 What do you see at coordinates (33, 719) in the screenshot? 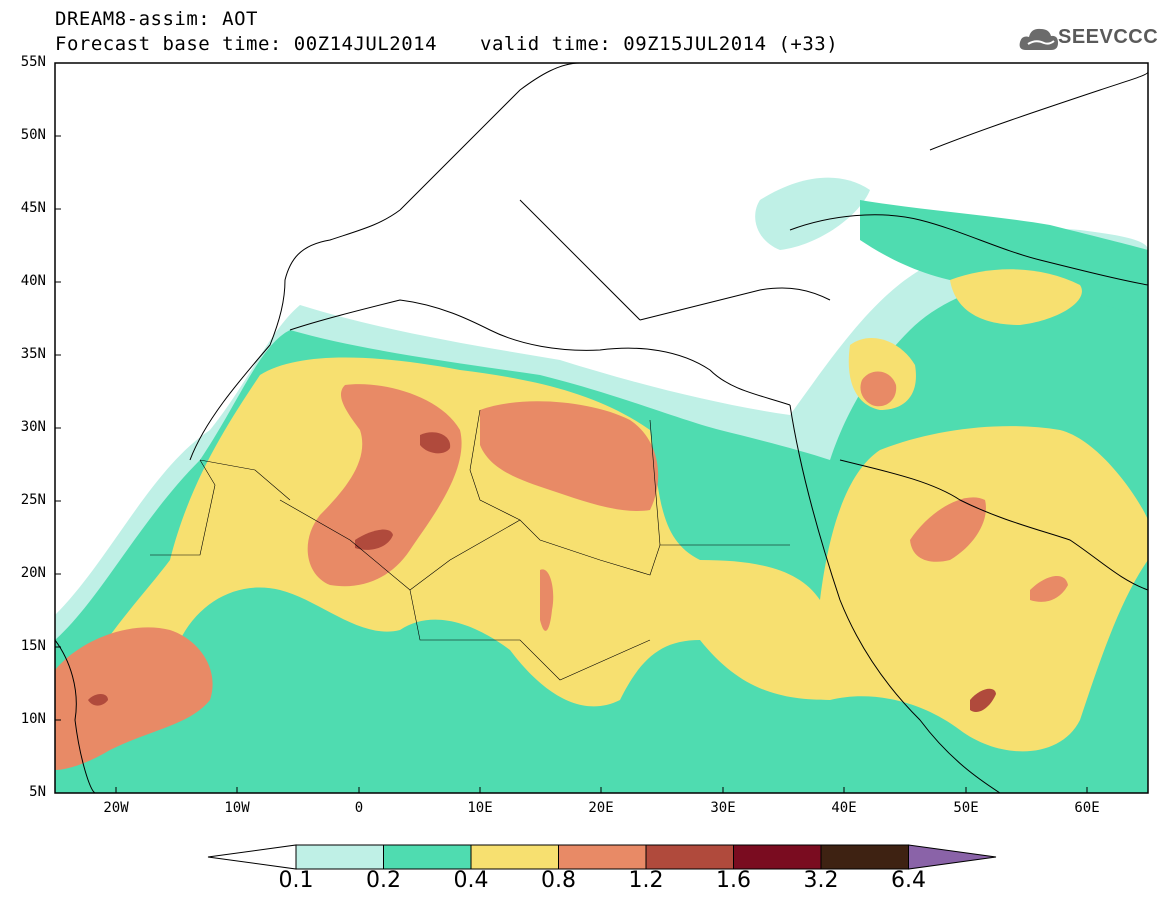
I see `lat-label: 10N` at bounding box center [33, 719].